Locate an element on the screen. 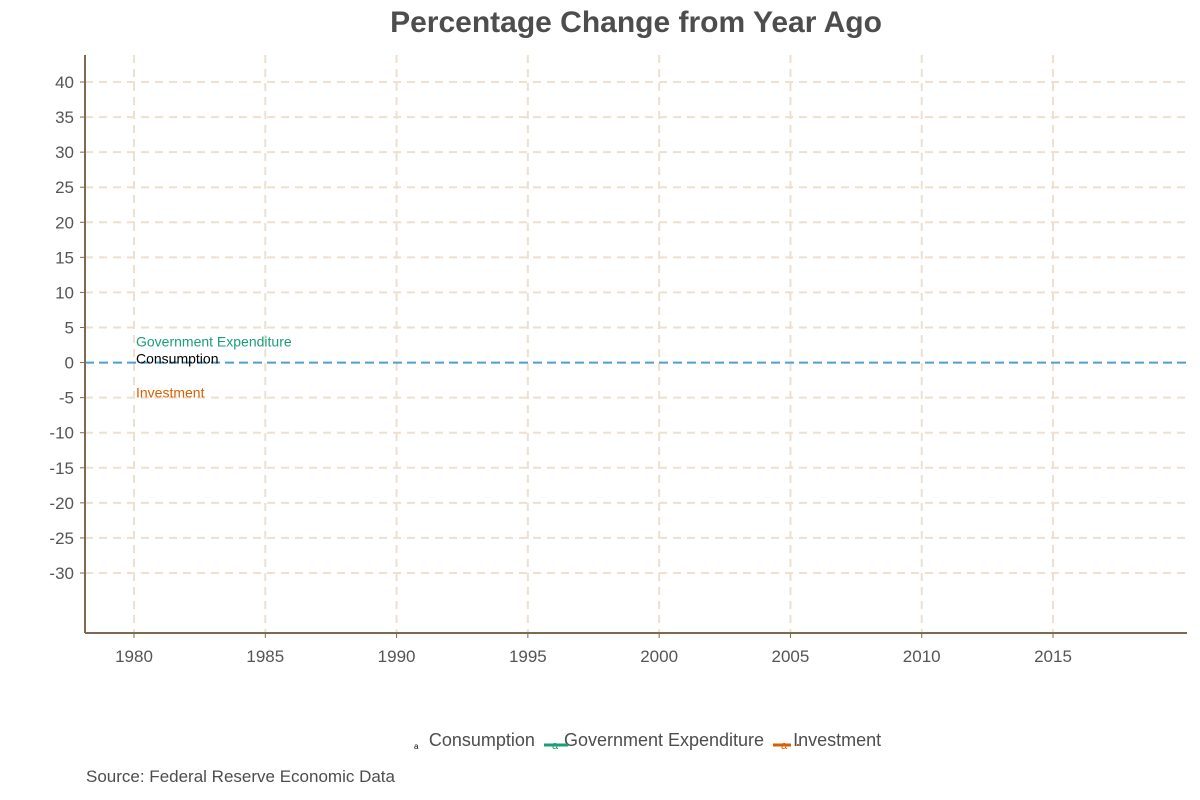 The width and height of the screenshot is (1200, 800). y-tick-label: 30 is located at coordinates (64, 152).